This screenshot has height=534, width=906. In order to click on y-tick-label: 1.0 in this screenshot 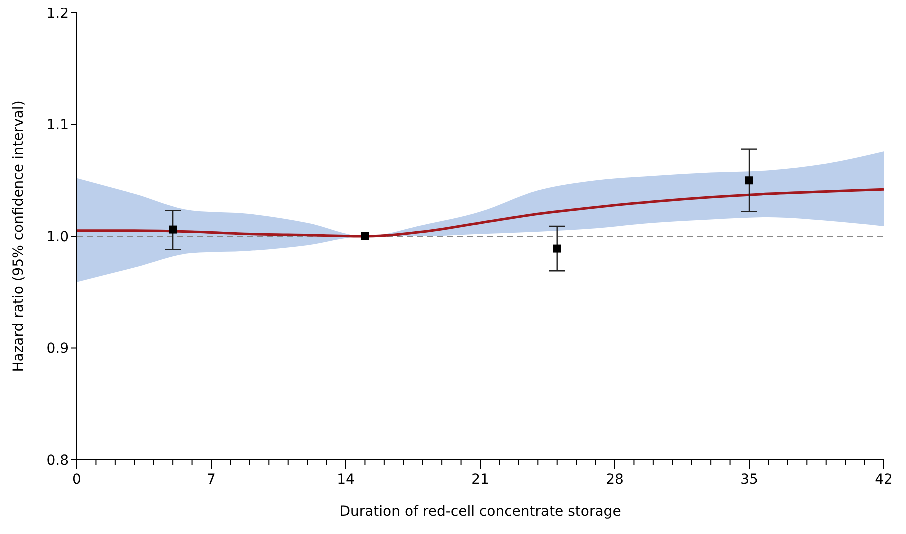, I will do `click(57, 237)`.